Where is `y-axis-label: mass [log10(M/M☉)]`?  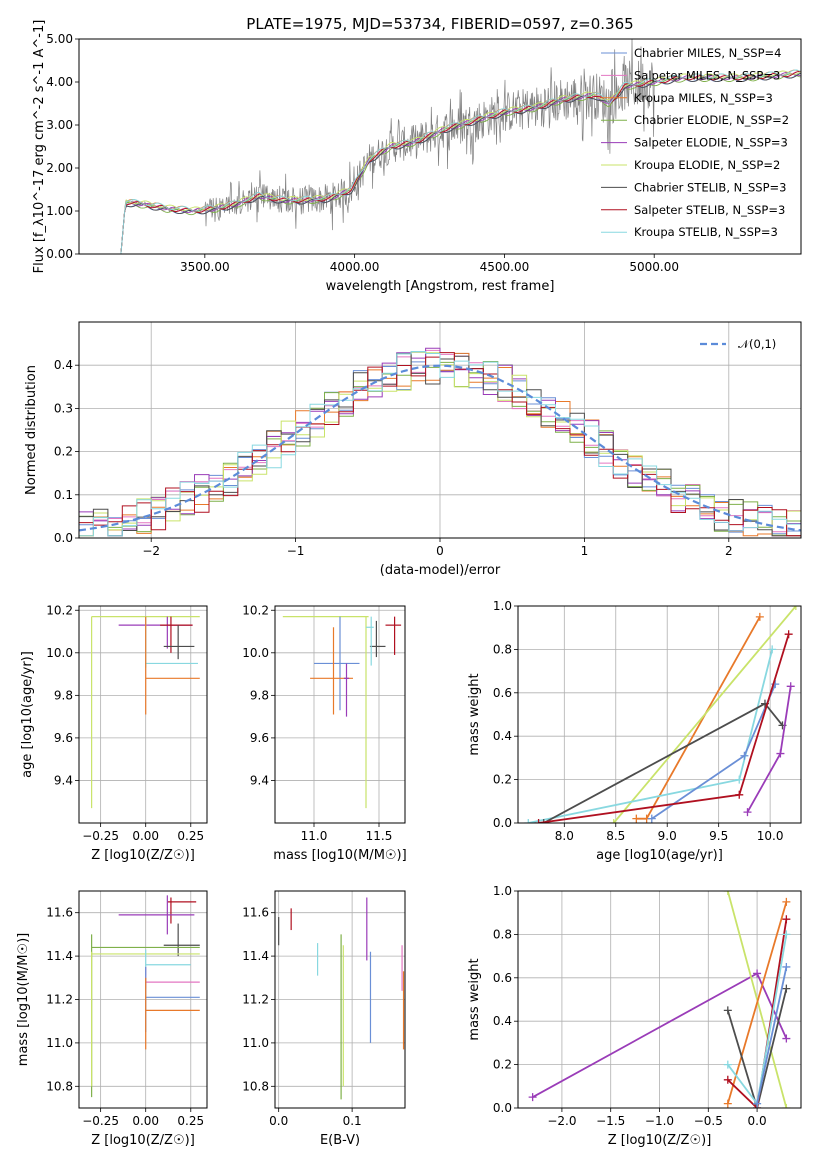 y-axis-label: mass [log10(M/M☉)] is located at coordinates (23, 999).